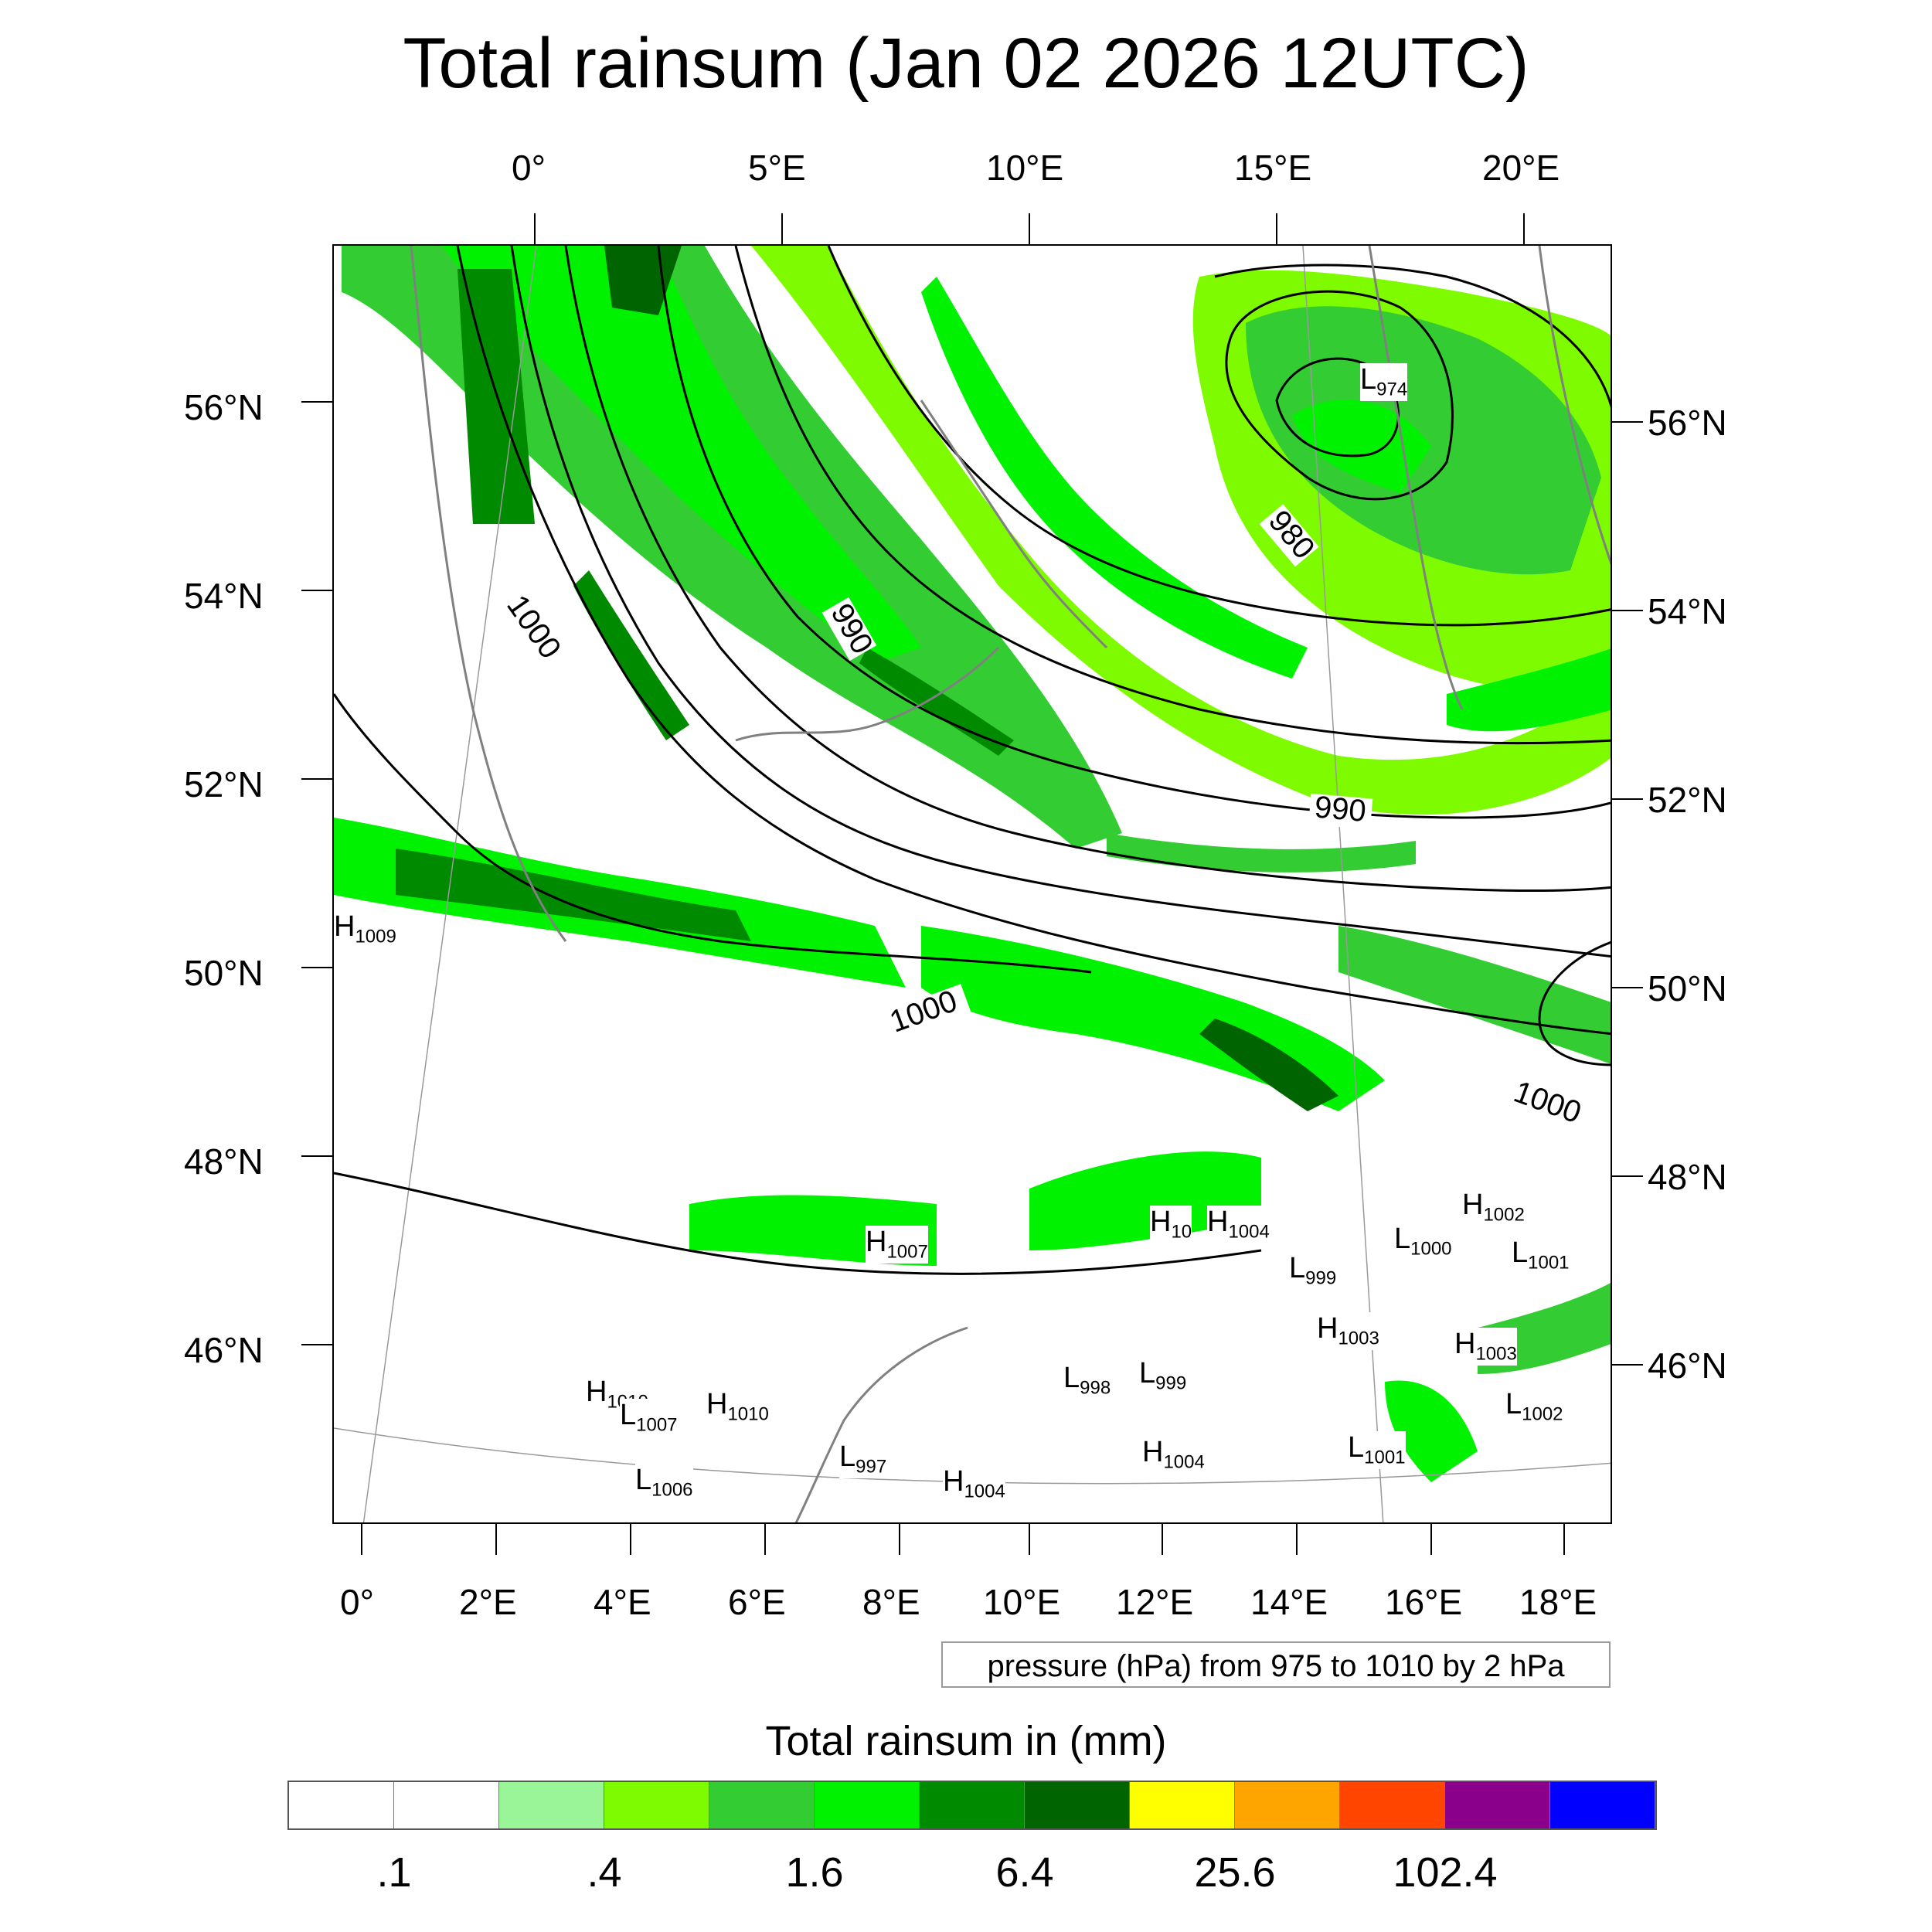 This screenshot has width=1932, height=1932. I want to click on left-lat-label: 56°N, so click(224, 407).